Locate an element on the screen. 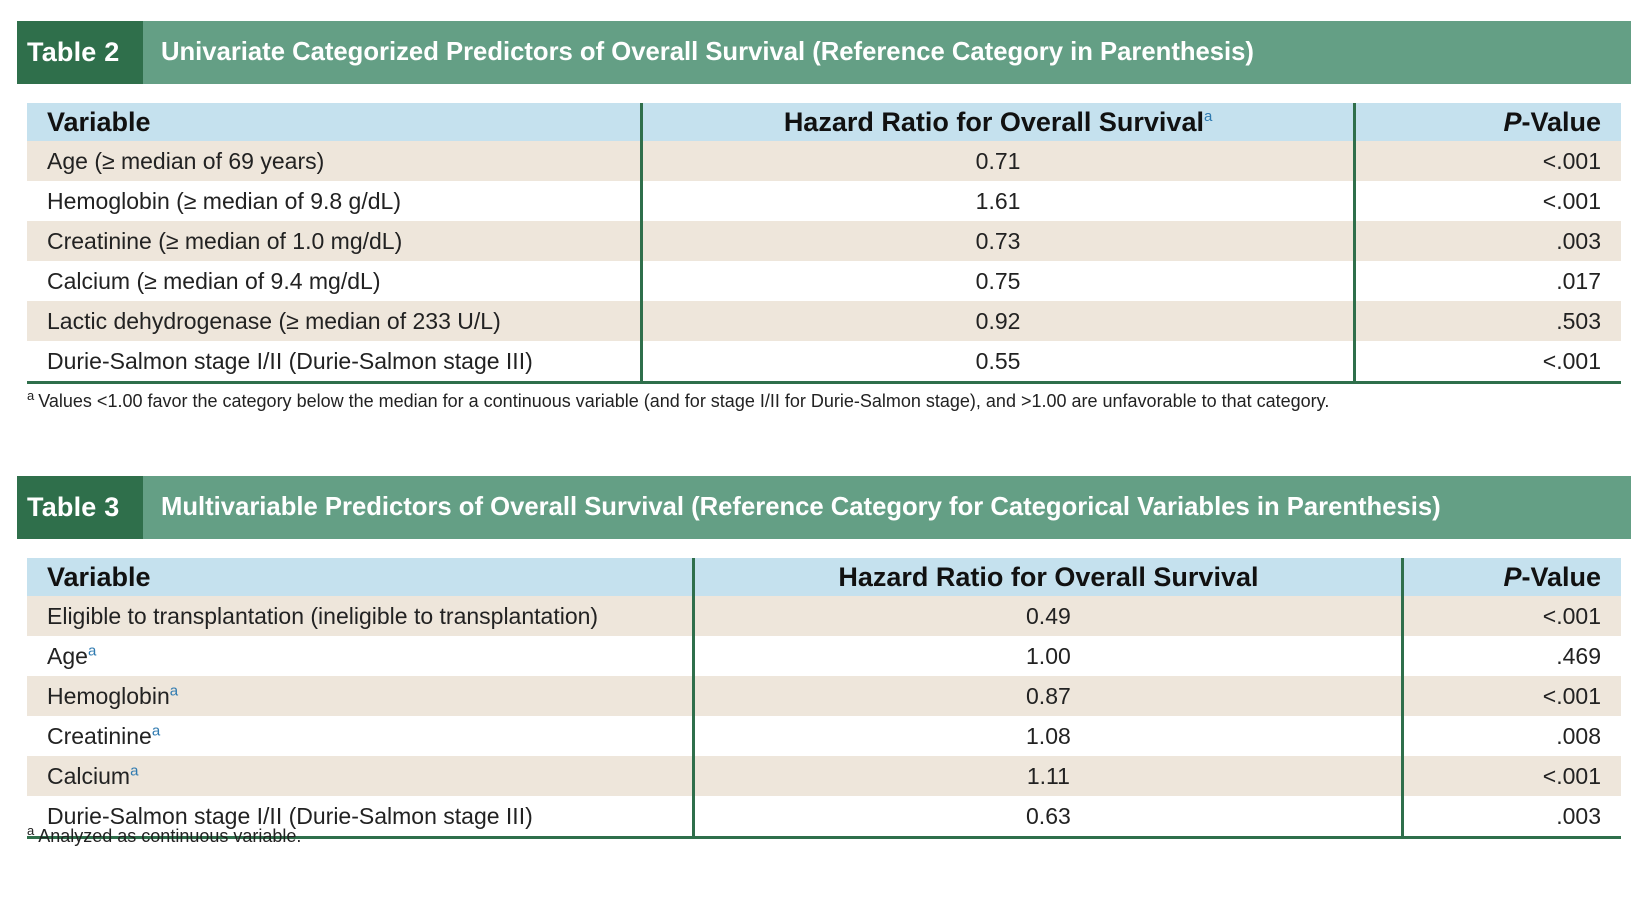 This screenshot has height=916, width=1644. table-row: Creatininea 1.08.008 is located at coordinates (824, 736).